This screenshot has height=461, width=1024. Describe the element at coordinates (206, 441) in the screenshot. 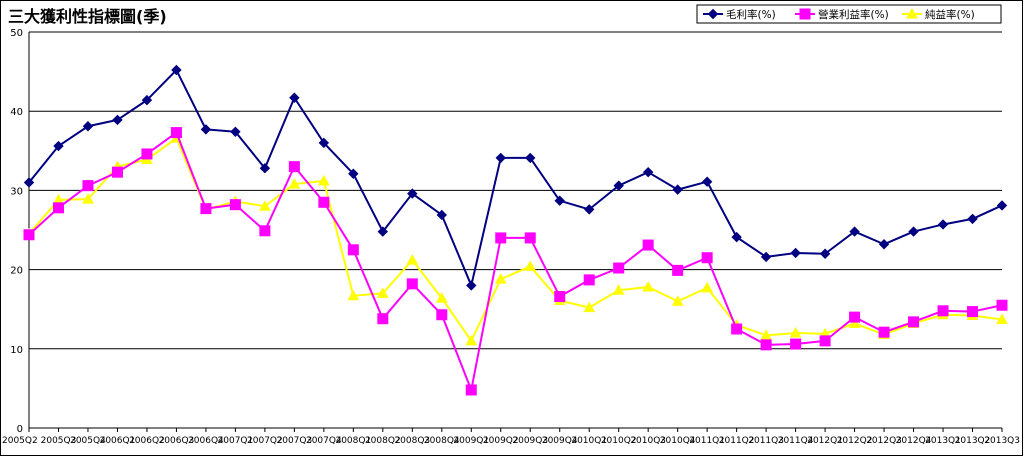

I see `x-tick-label: 2006Q4` at that location.